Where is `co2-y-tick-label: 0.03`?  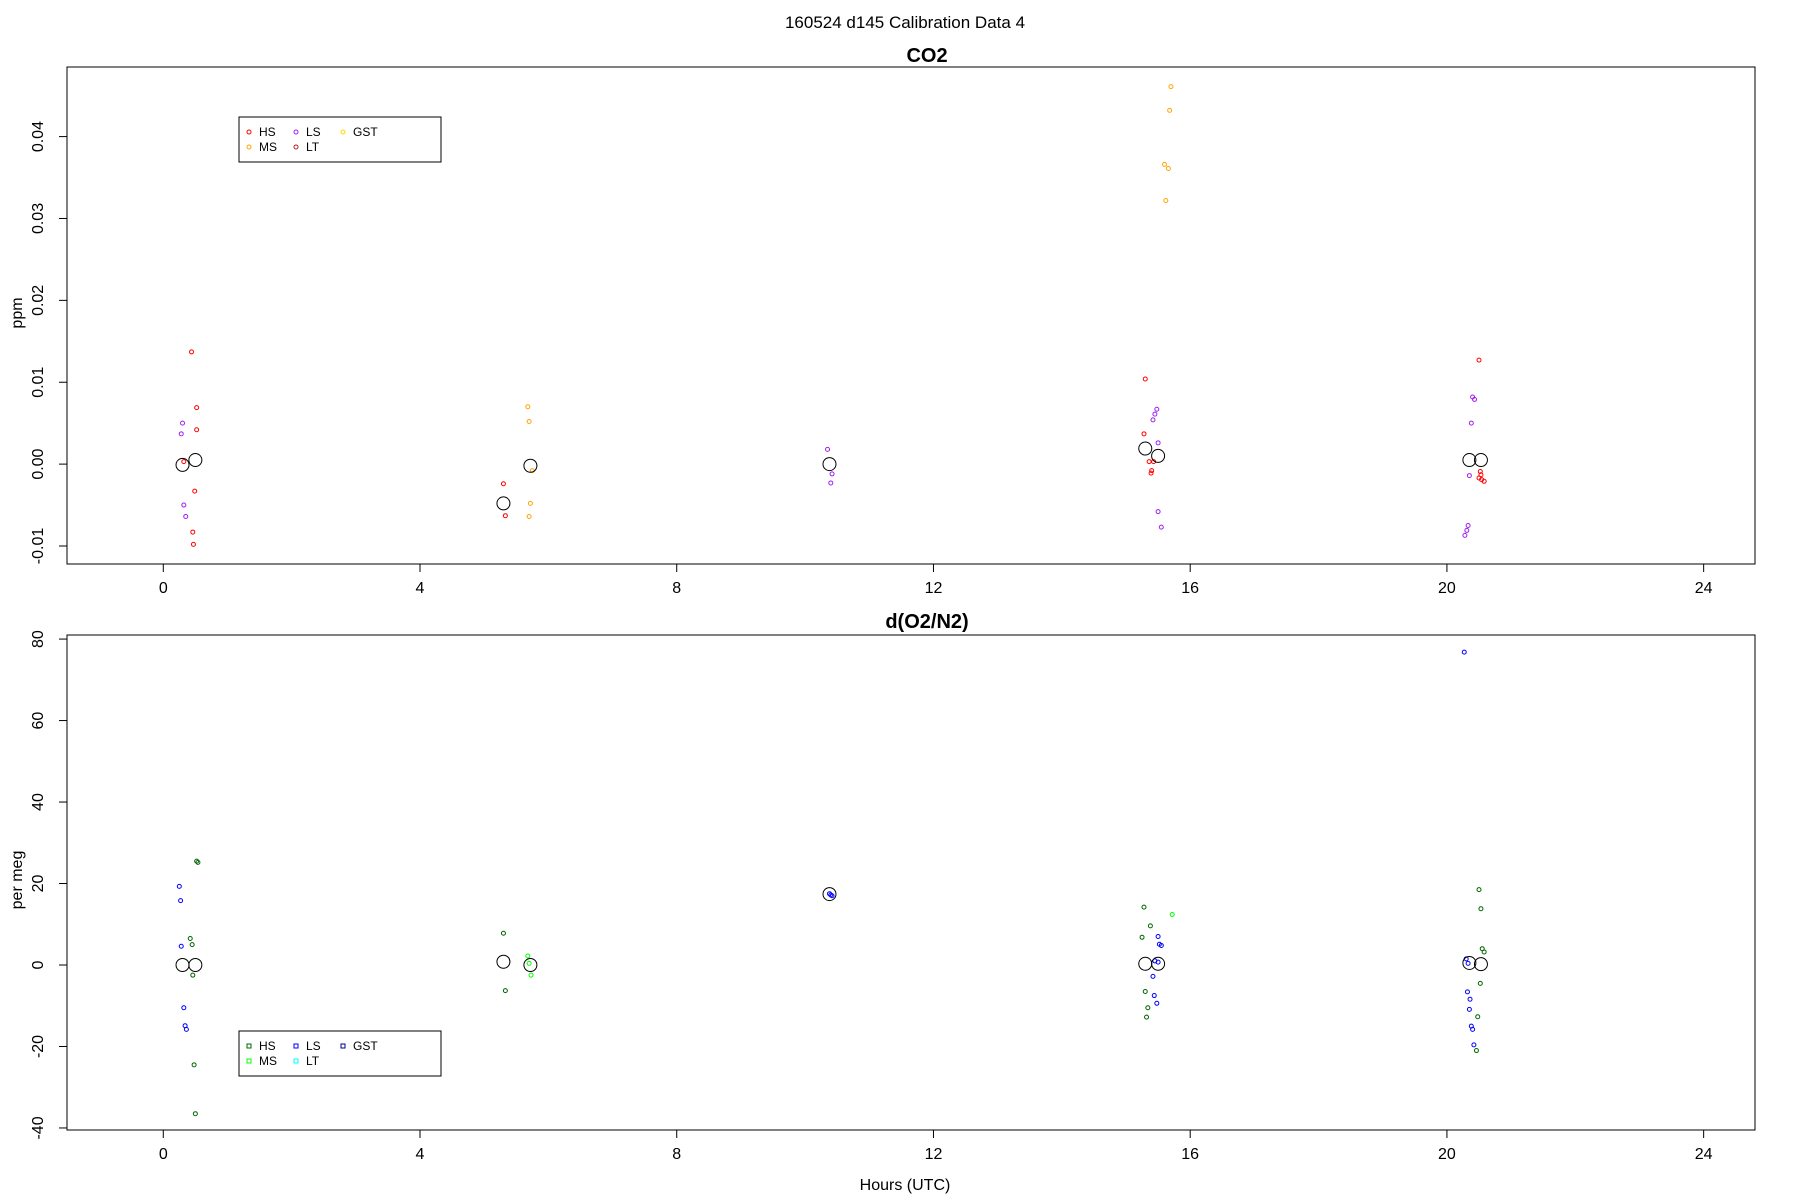
co2-y-tick-label: 0.03 is located at coordinates (38, 218).